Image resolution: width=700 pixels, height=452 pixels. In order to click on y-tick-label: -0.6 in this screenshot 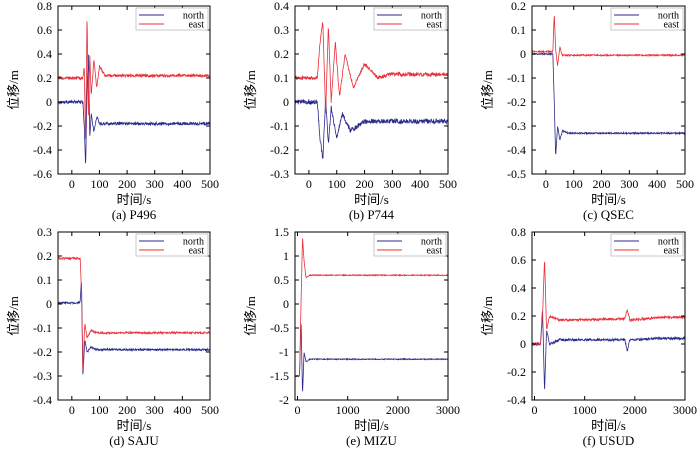, I will do `click(42, 174)`.